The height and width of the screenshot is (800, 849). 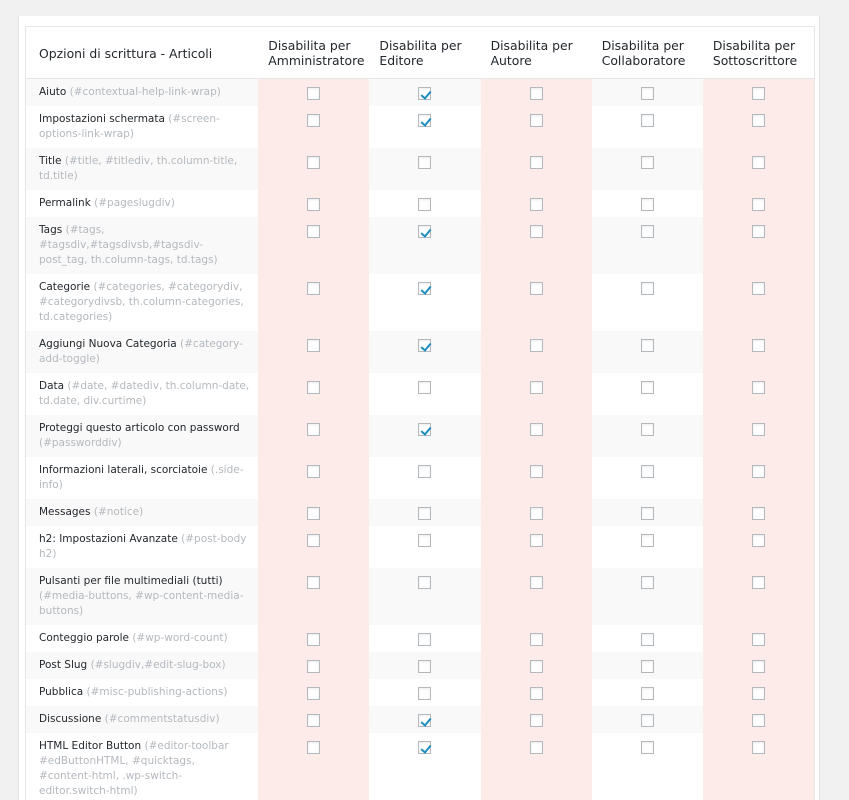 I want to click on role-cell-contributor, so click(x=647, y=169).